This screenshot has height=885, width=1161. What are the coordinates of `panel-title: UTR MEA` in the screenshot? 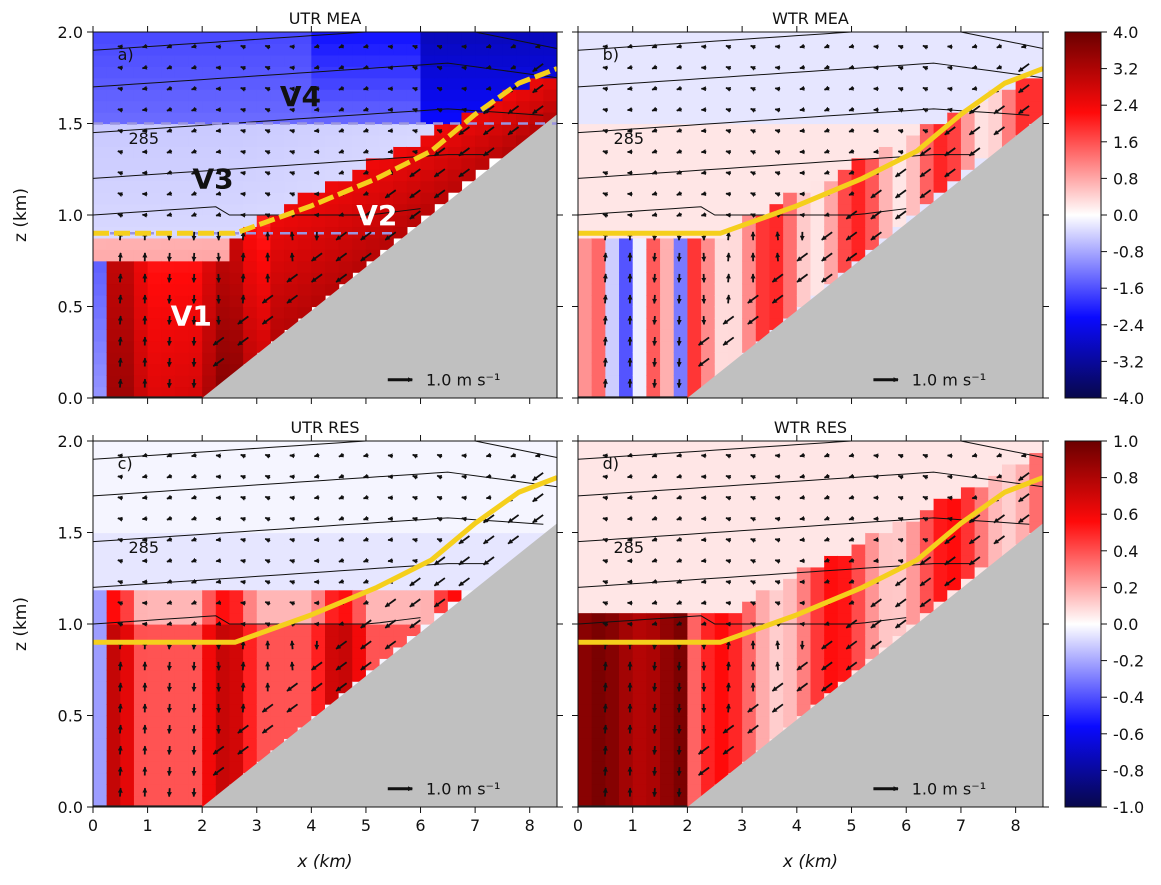 It's located at (325, 18).